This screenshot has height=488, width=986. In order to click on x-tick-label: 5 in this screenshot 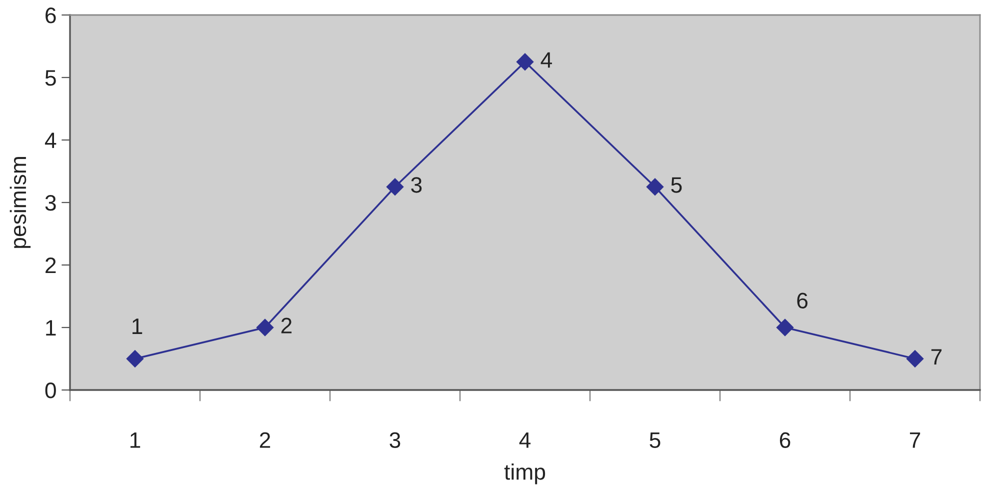, I will do `click(655, 440)`.